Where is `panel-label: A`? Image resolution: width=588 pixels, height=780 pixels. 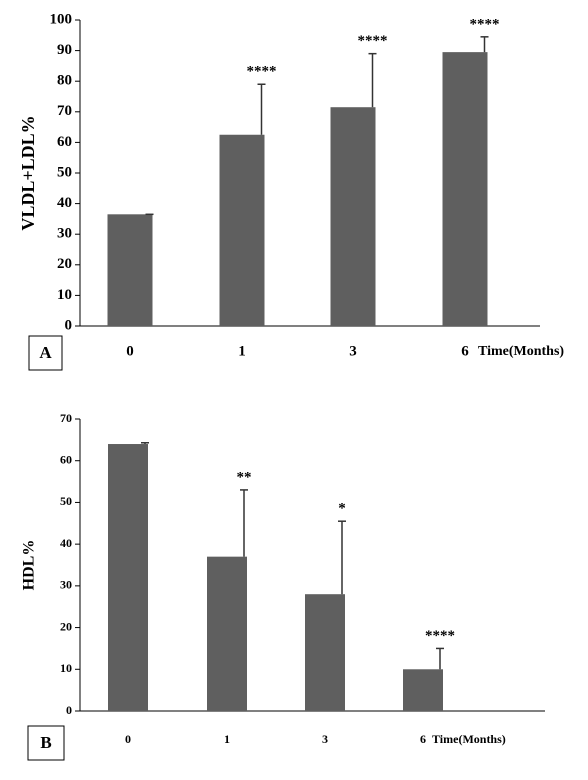
panel-label: A is located at coordinates (45, 352).